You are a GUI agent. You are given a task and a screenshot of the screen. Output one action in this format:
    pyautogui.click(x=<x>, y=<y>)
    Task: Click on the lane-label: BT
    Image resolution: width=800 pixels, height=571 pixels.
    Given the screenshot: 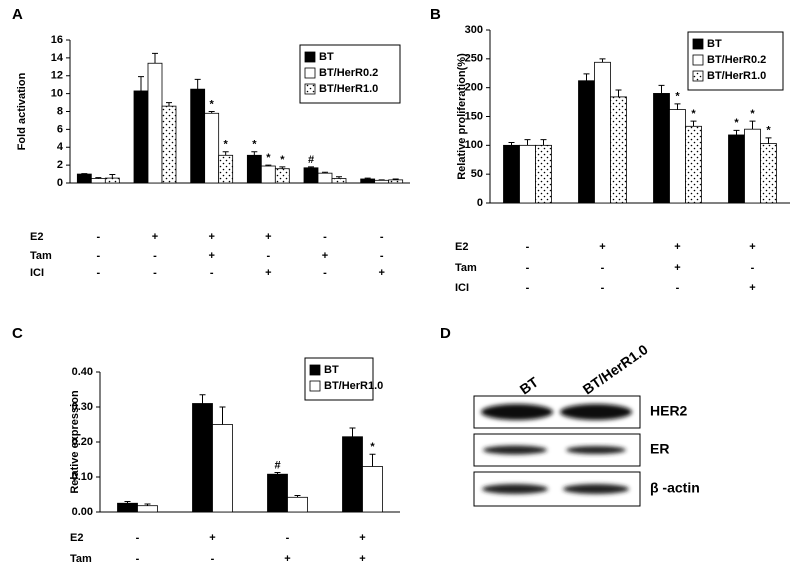 What is the action you would take?
    pyautogui.click(x=529, y=385)
    